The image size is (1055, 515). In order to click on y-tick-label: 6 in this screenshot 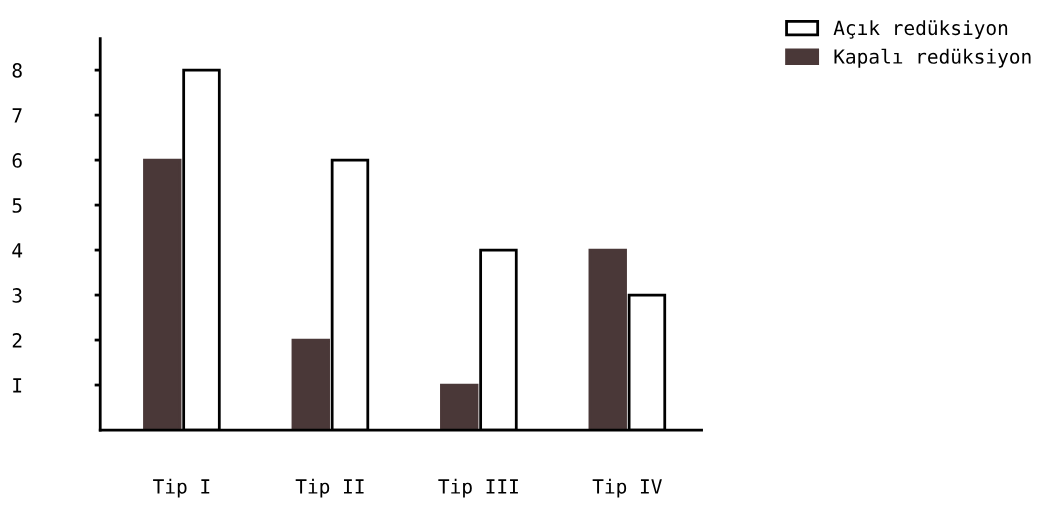, I will do `click(17, 160)`.